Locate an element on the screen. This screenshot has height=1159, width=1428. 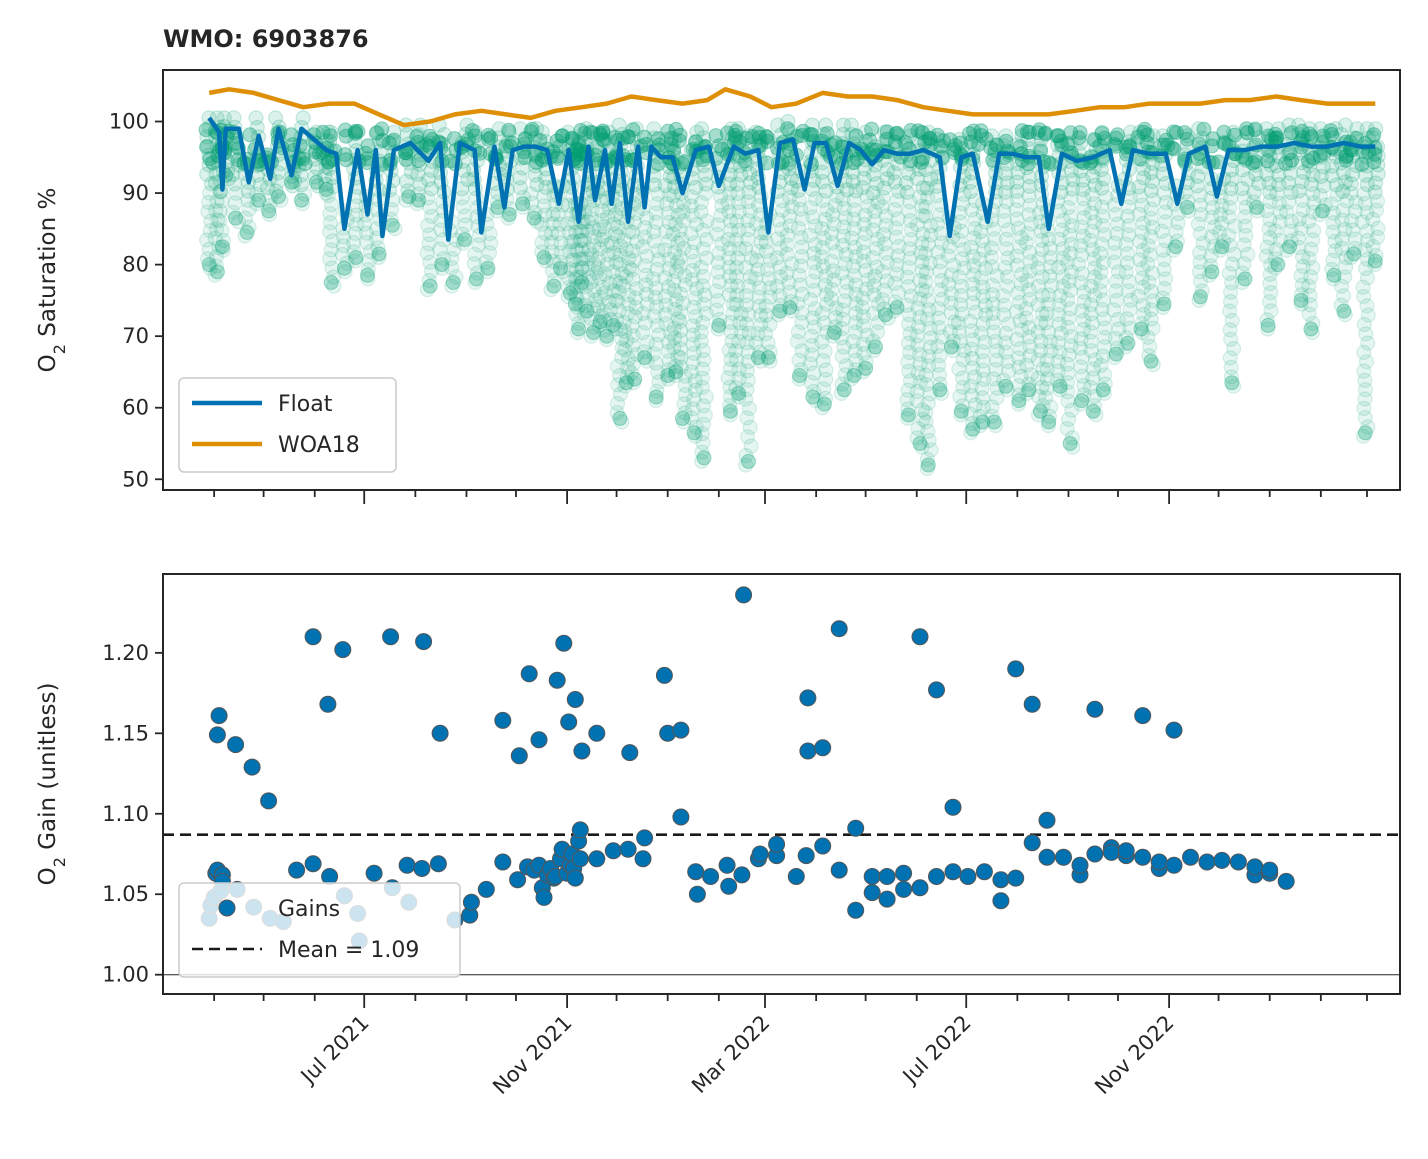
bottom-y-tick-label: 1.20 is located at coordinates (125, 653).